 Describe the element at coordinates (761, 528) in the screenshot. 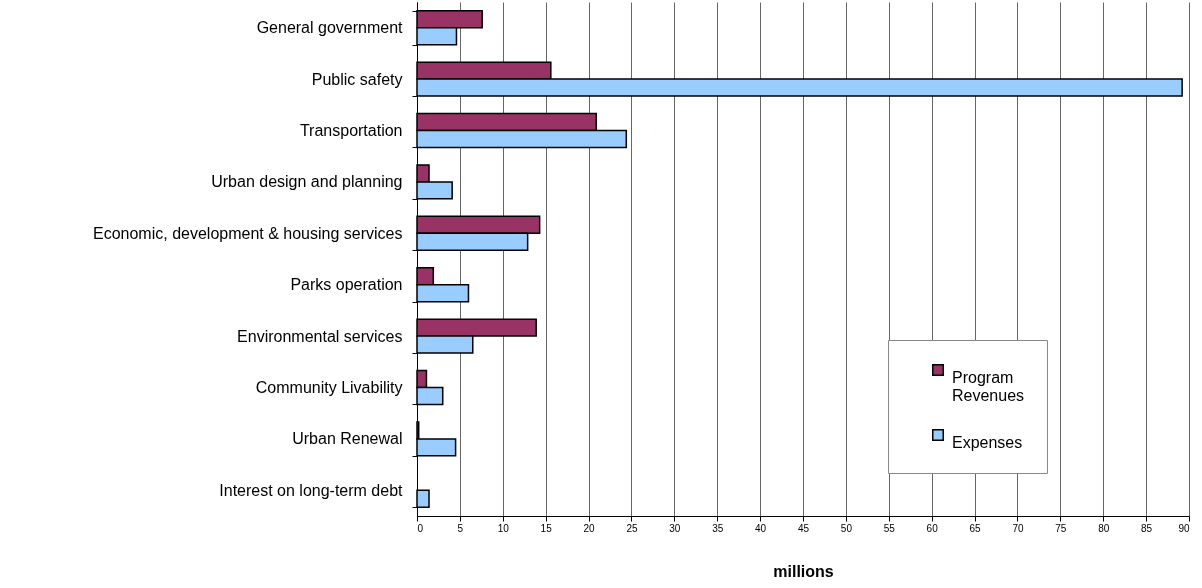

I see `x-tick-label: 40` at that location.